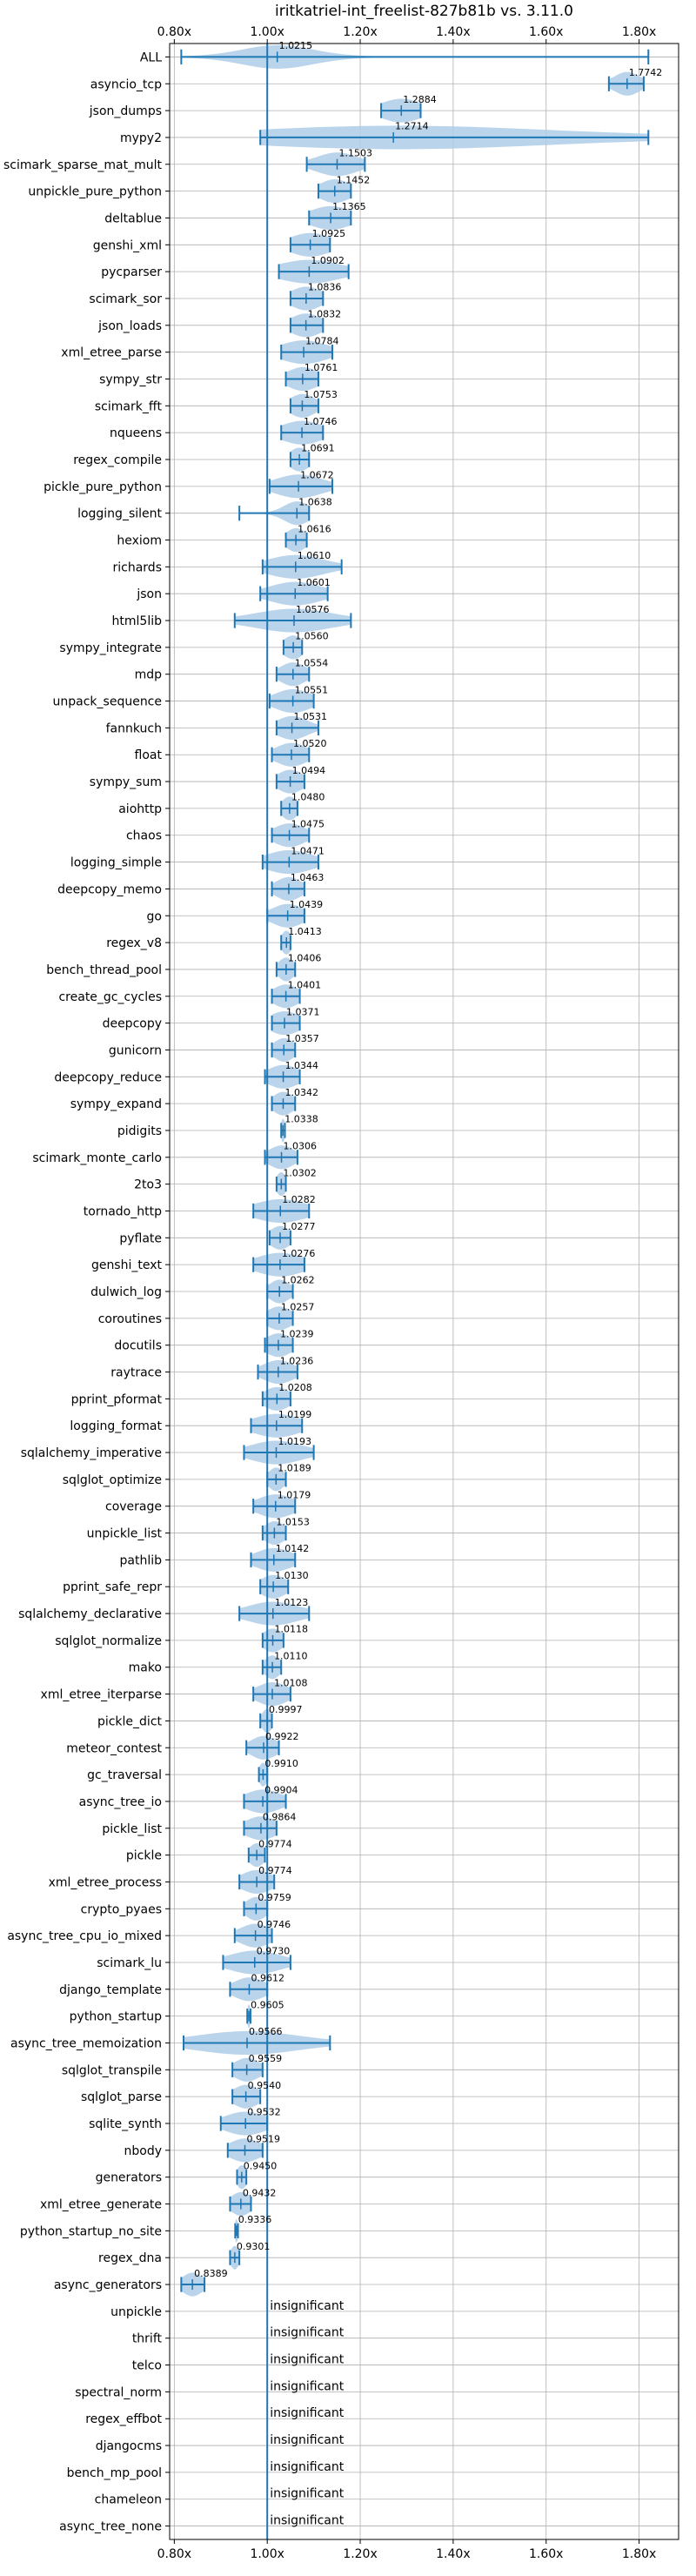 The image size is (696, 2576). What do you see at coordinates (149, 675) in the screenshot?
I see `benchmark-label: mdp` at bounding box center [149, 675].